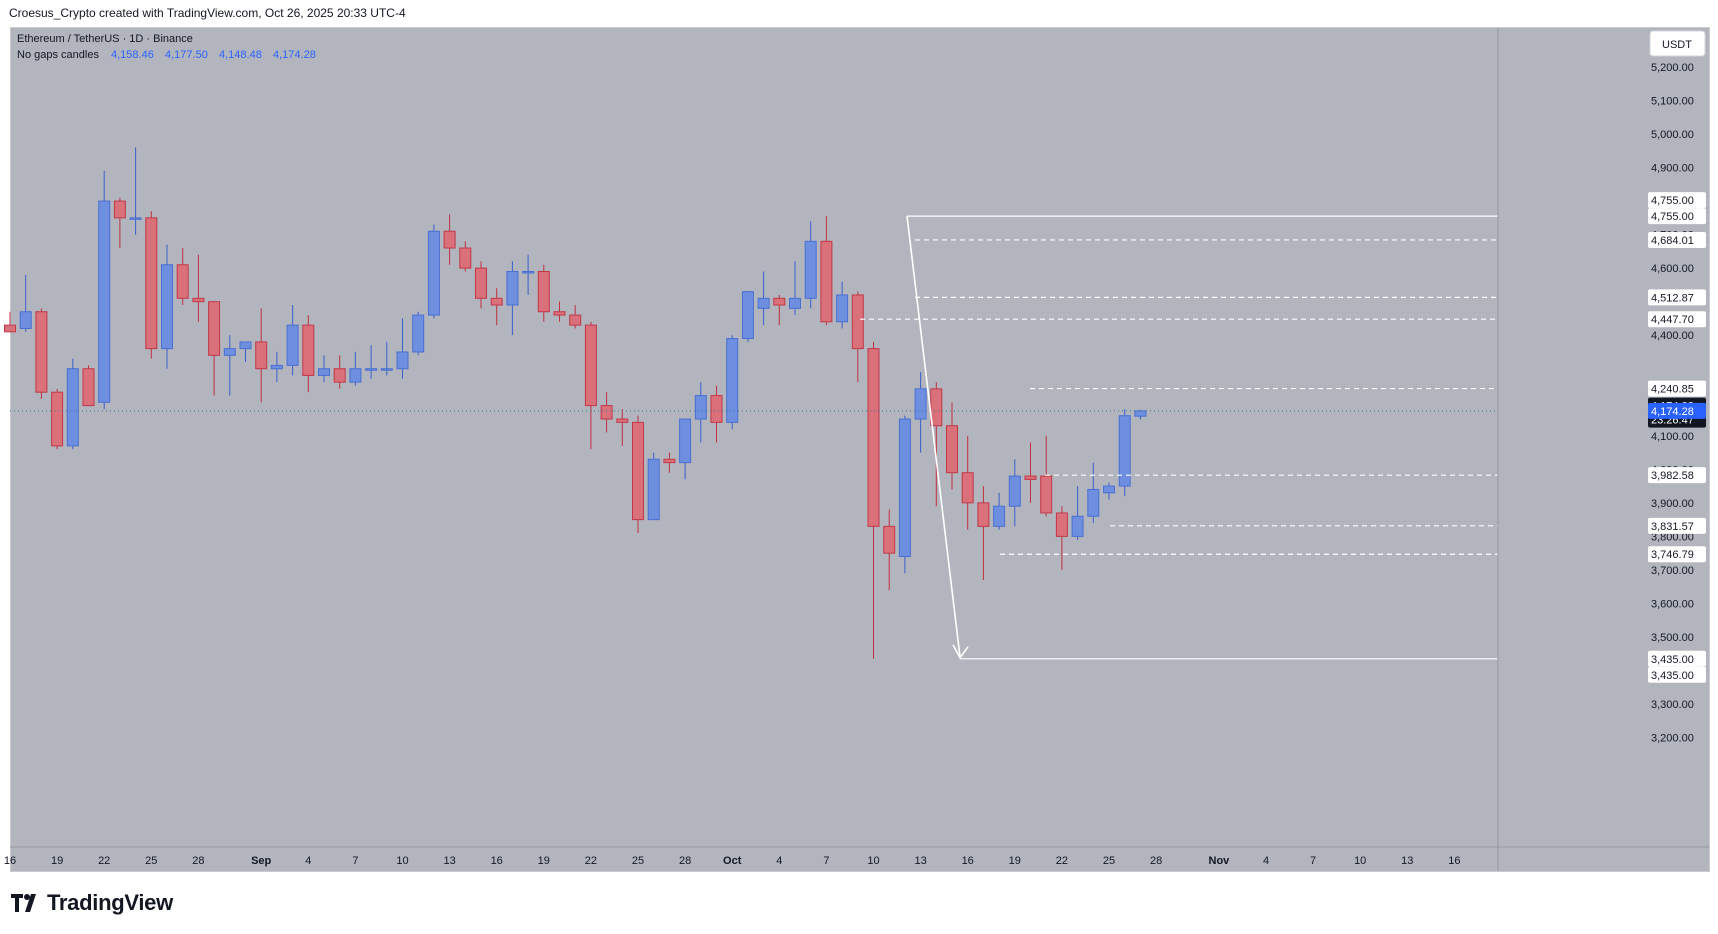  I want to click on time-tick-label: 13, so click(920, 861).